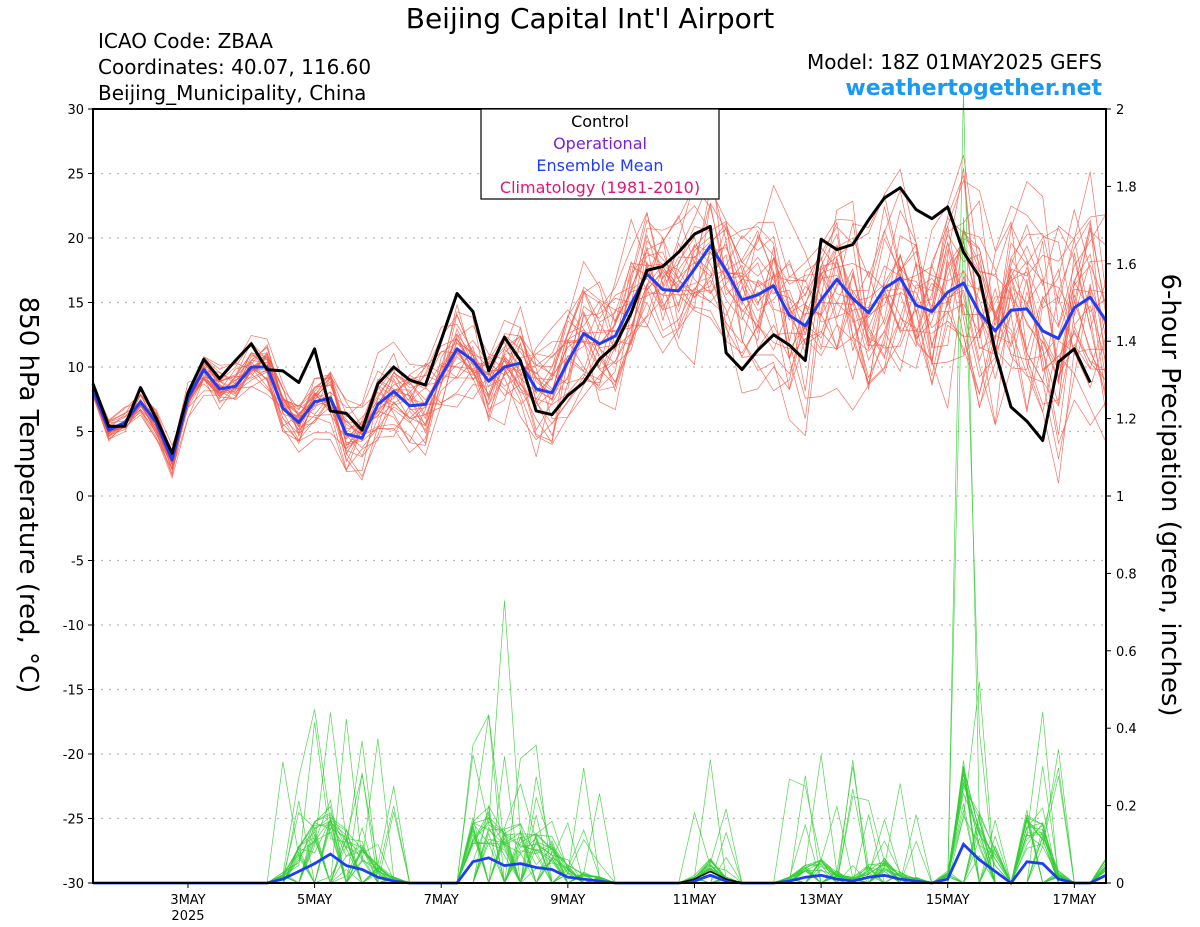 This screenshot has height=927, width=1200. What do you see at coordinates (695, 900) in the screenshot?
I see `x-tick-label: 11MAY` at bounding box center [695, 900].